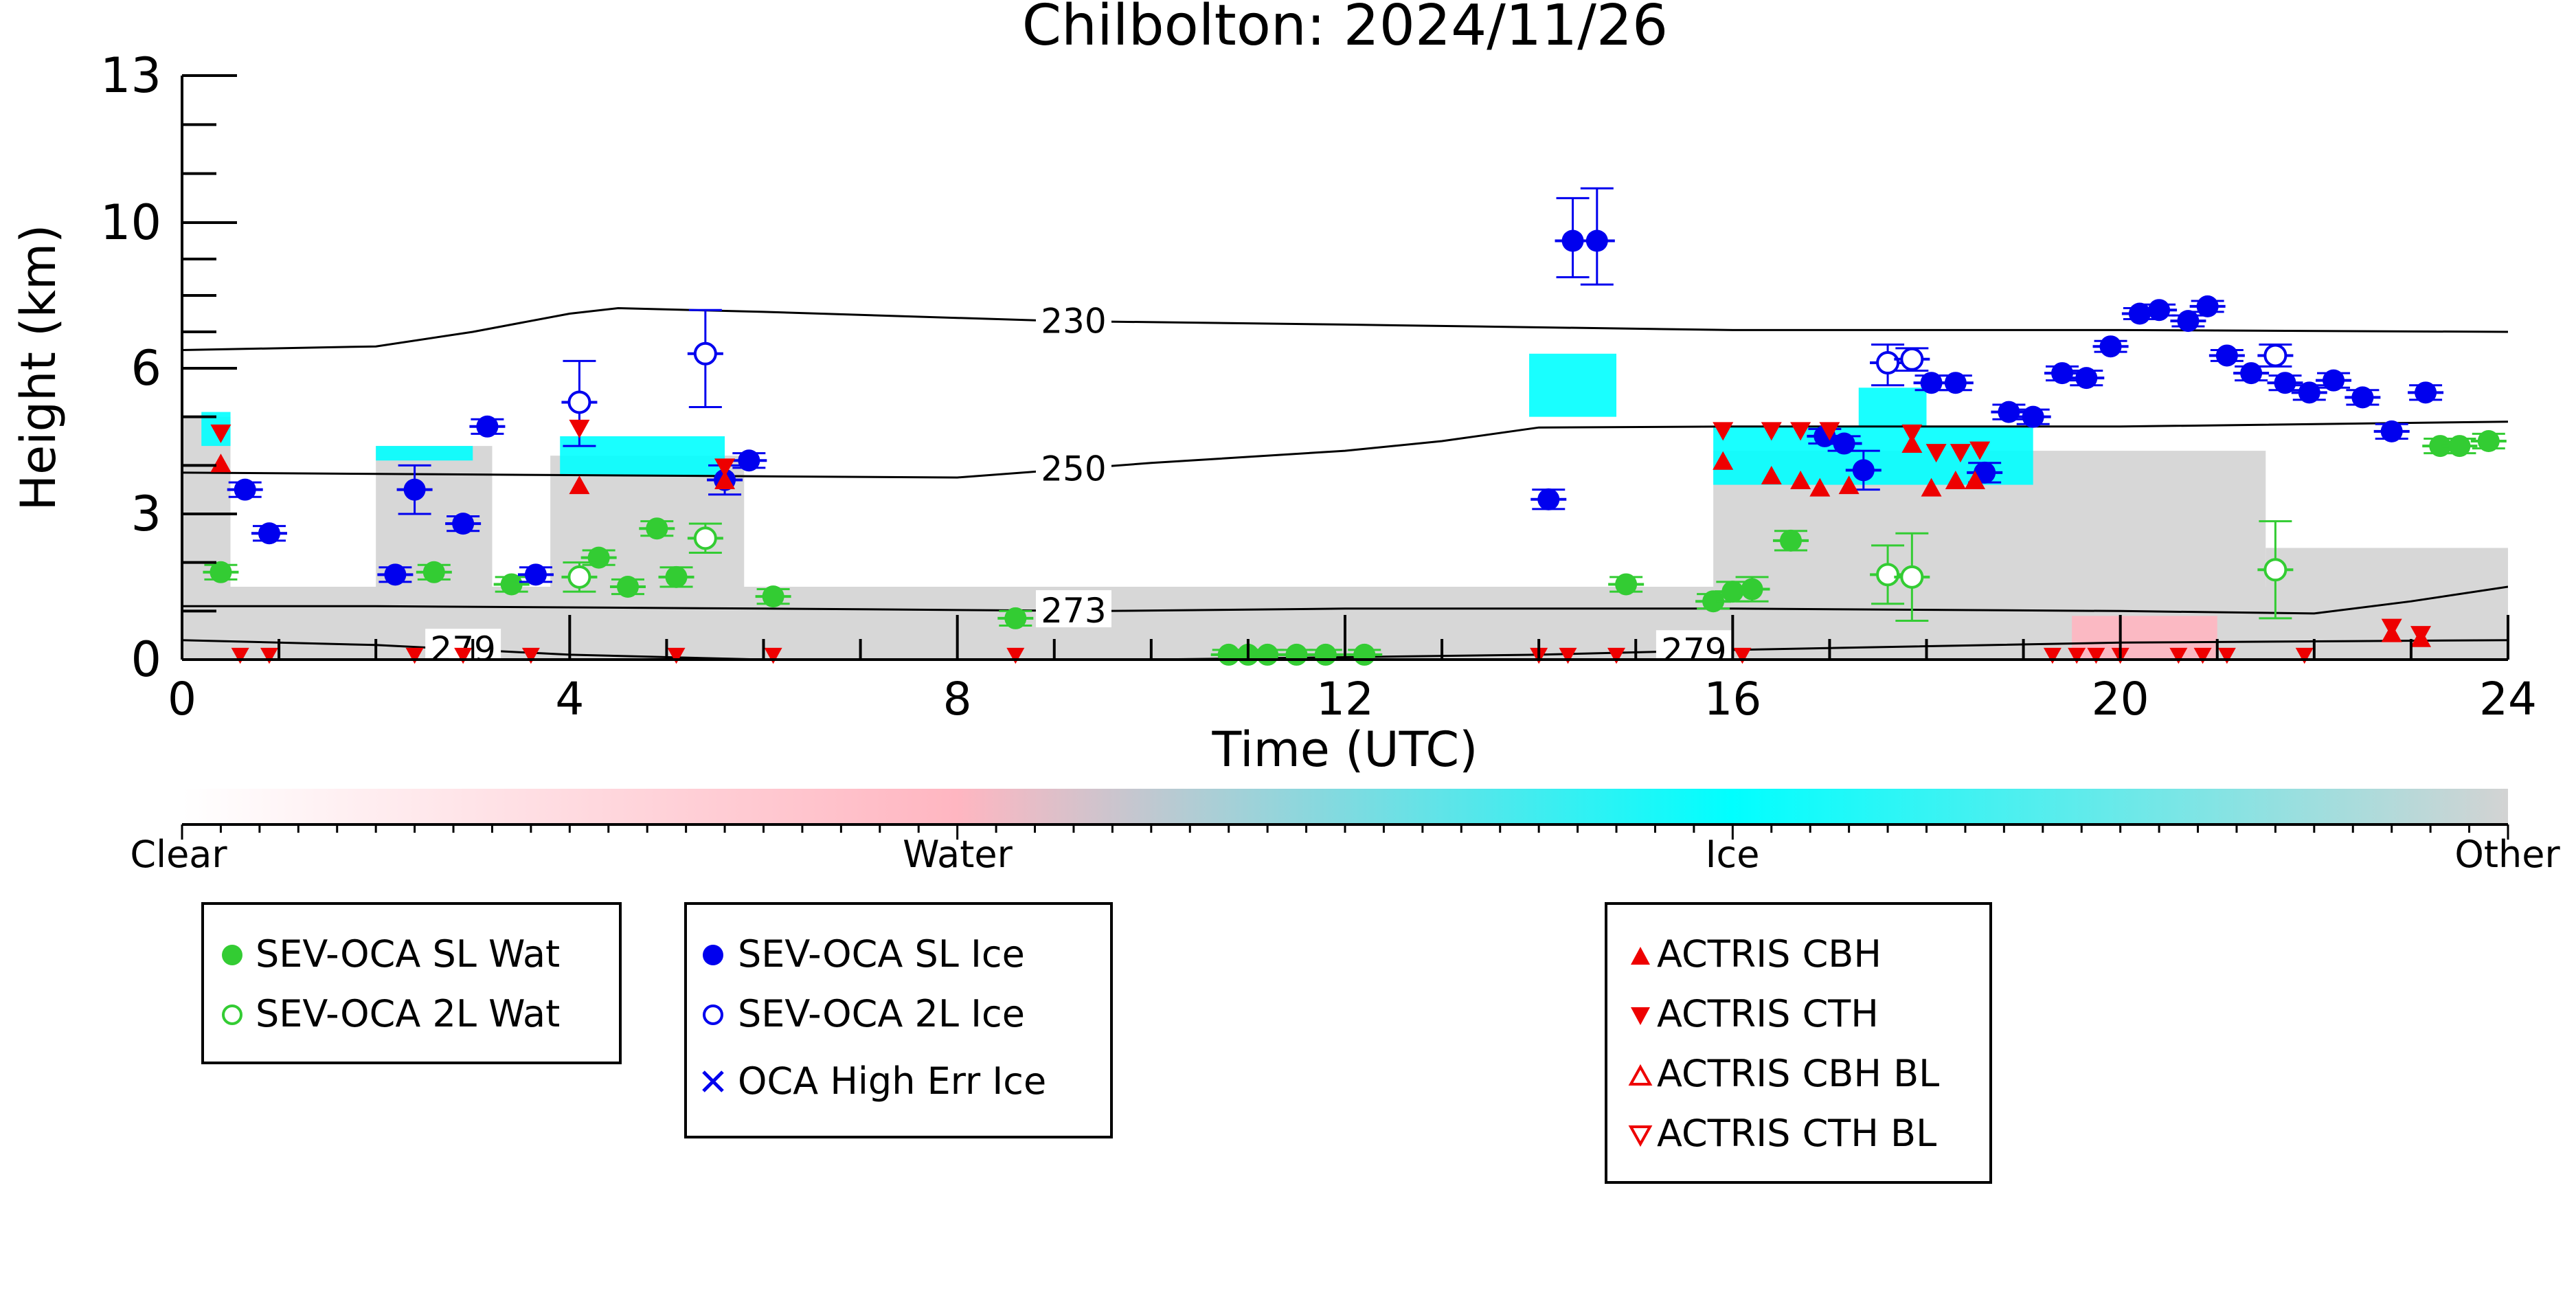 The height and width of the screenshot is (1291, 2576). Describe the element at coordinates (713, 955) in the screenshot. I see `legend-marker-sl-ice` at that location.